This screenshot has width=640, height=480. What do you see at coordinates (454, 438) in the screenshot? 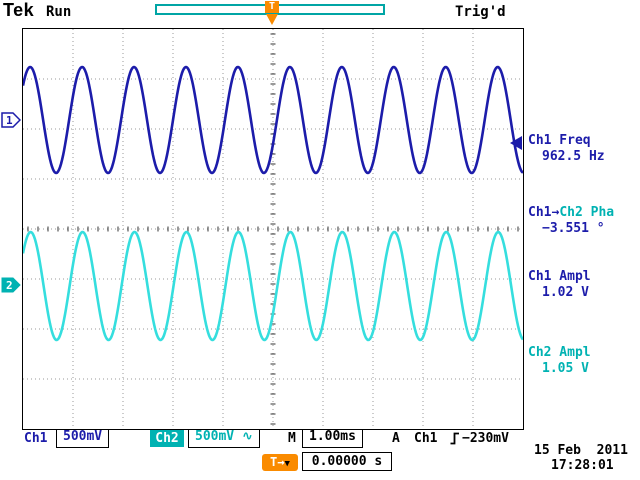
I see `rising-edge-icon` at bounding box center [454, 438].